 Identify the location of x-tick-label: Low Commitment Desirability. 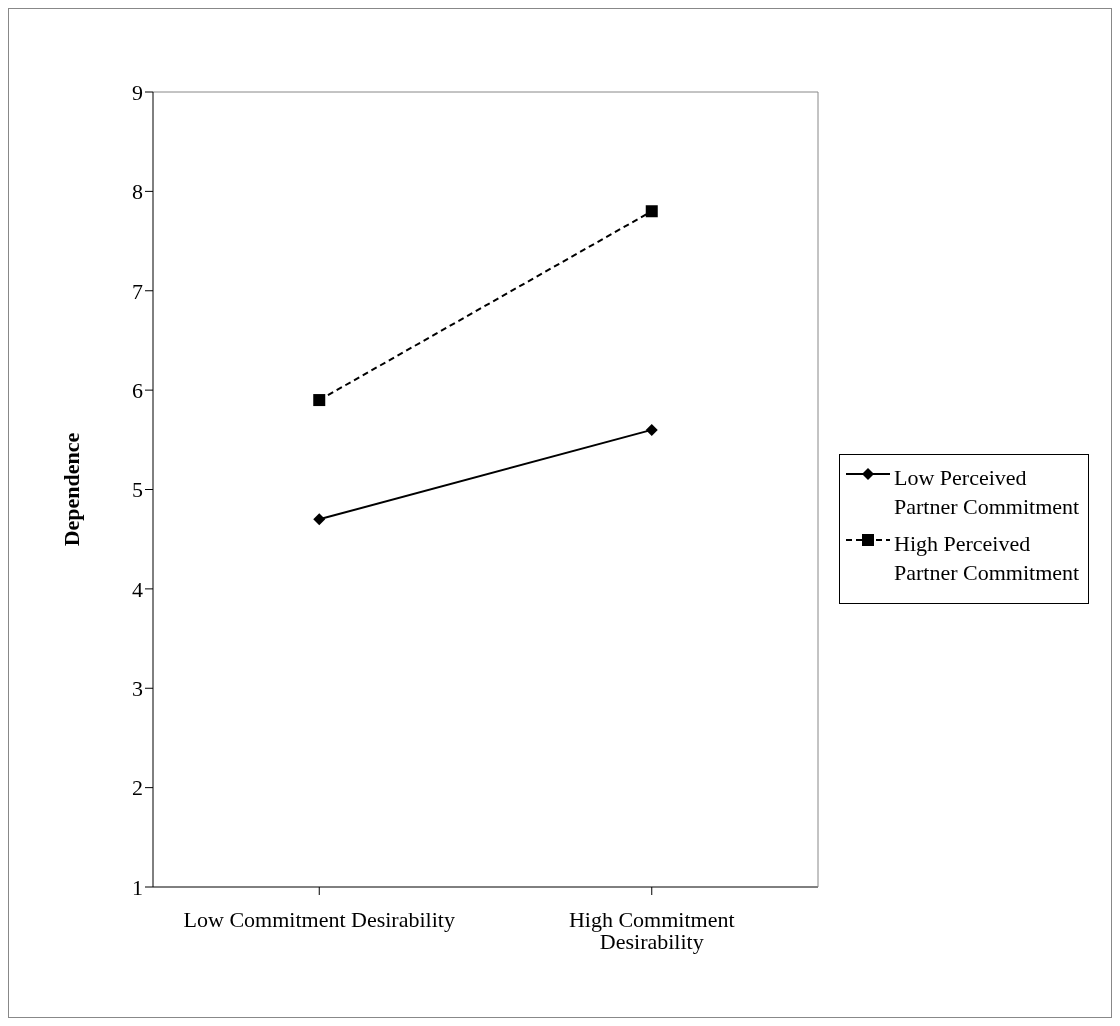
(319, 919).